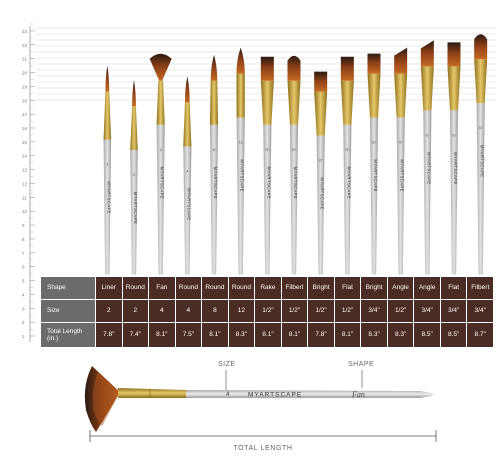 This screenshot has width=500, height=458. I want to click on ruler-tick-label: 3, so click(23, 308).